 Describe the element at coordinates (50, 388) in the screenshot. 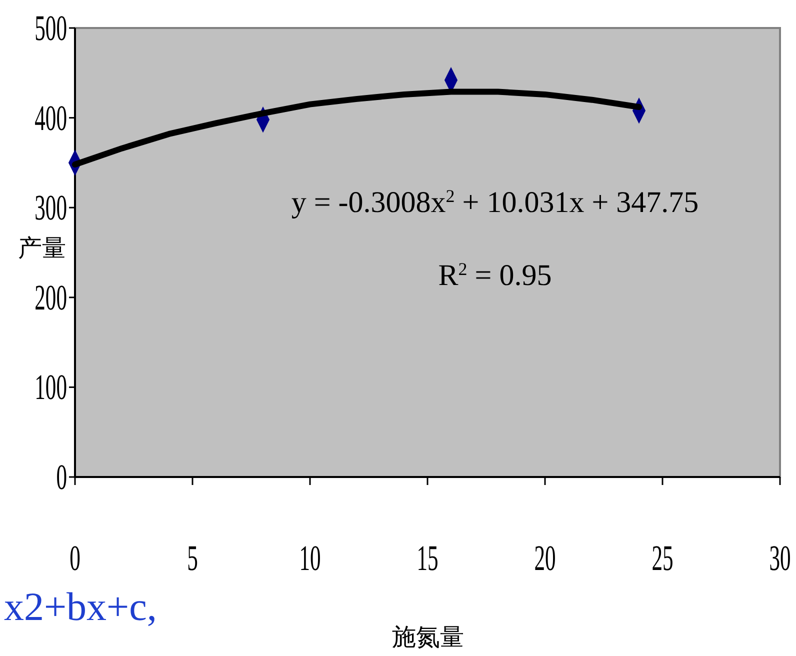

I see `y-tick-label: 100` at that location.